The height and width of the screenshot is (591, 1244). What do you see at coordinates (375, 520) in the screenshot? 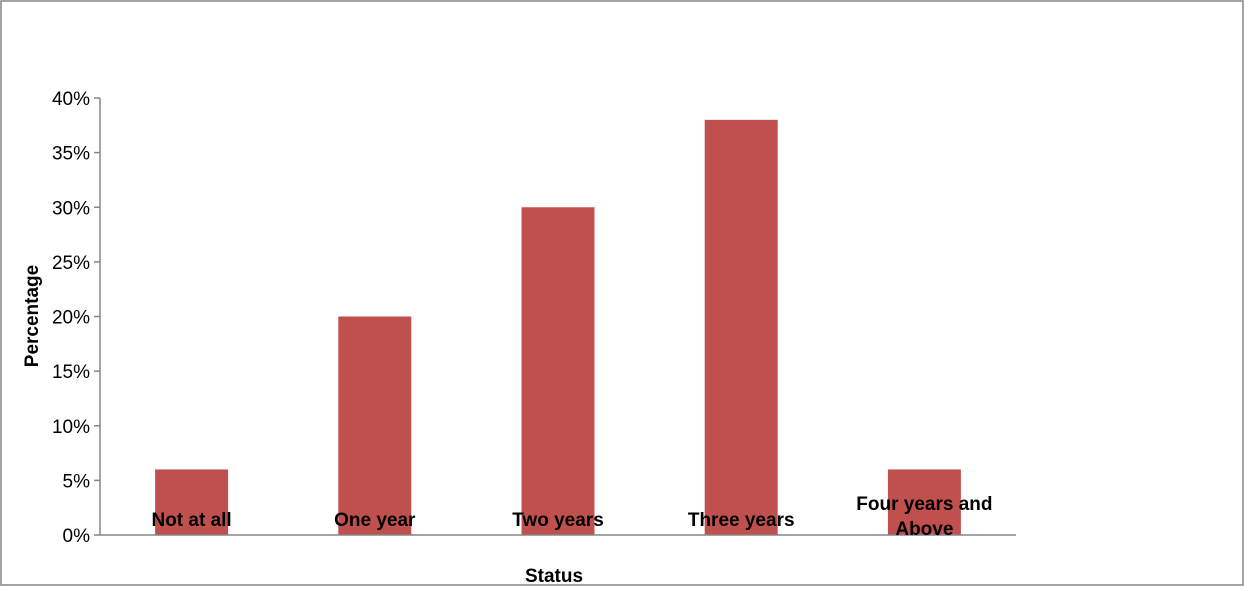
I see `x-category-label: One year` at bounding box center [375, 520].